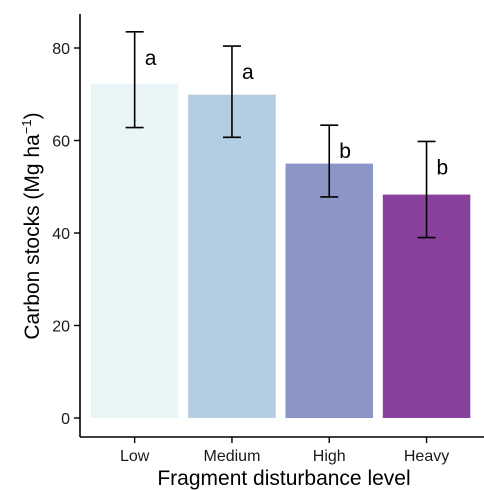 The width and height of the screenshot is (484, 490). Describe the element at coordinates (26, 126) in the screenshot. I see `y-axis-title-superscript: −1` at that location.